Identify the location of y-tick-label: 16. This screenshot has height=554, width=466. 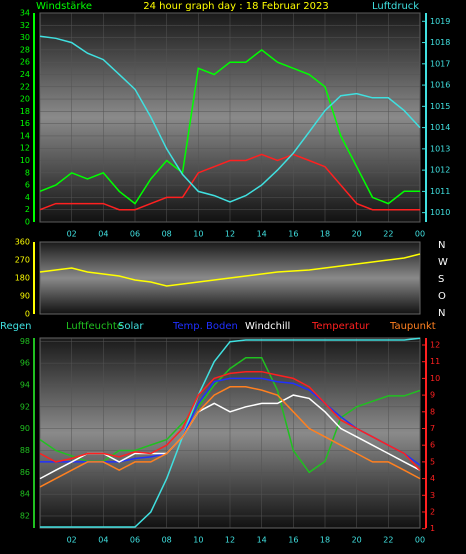
(25, 123).